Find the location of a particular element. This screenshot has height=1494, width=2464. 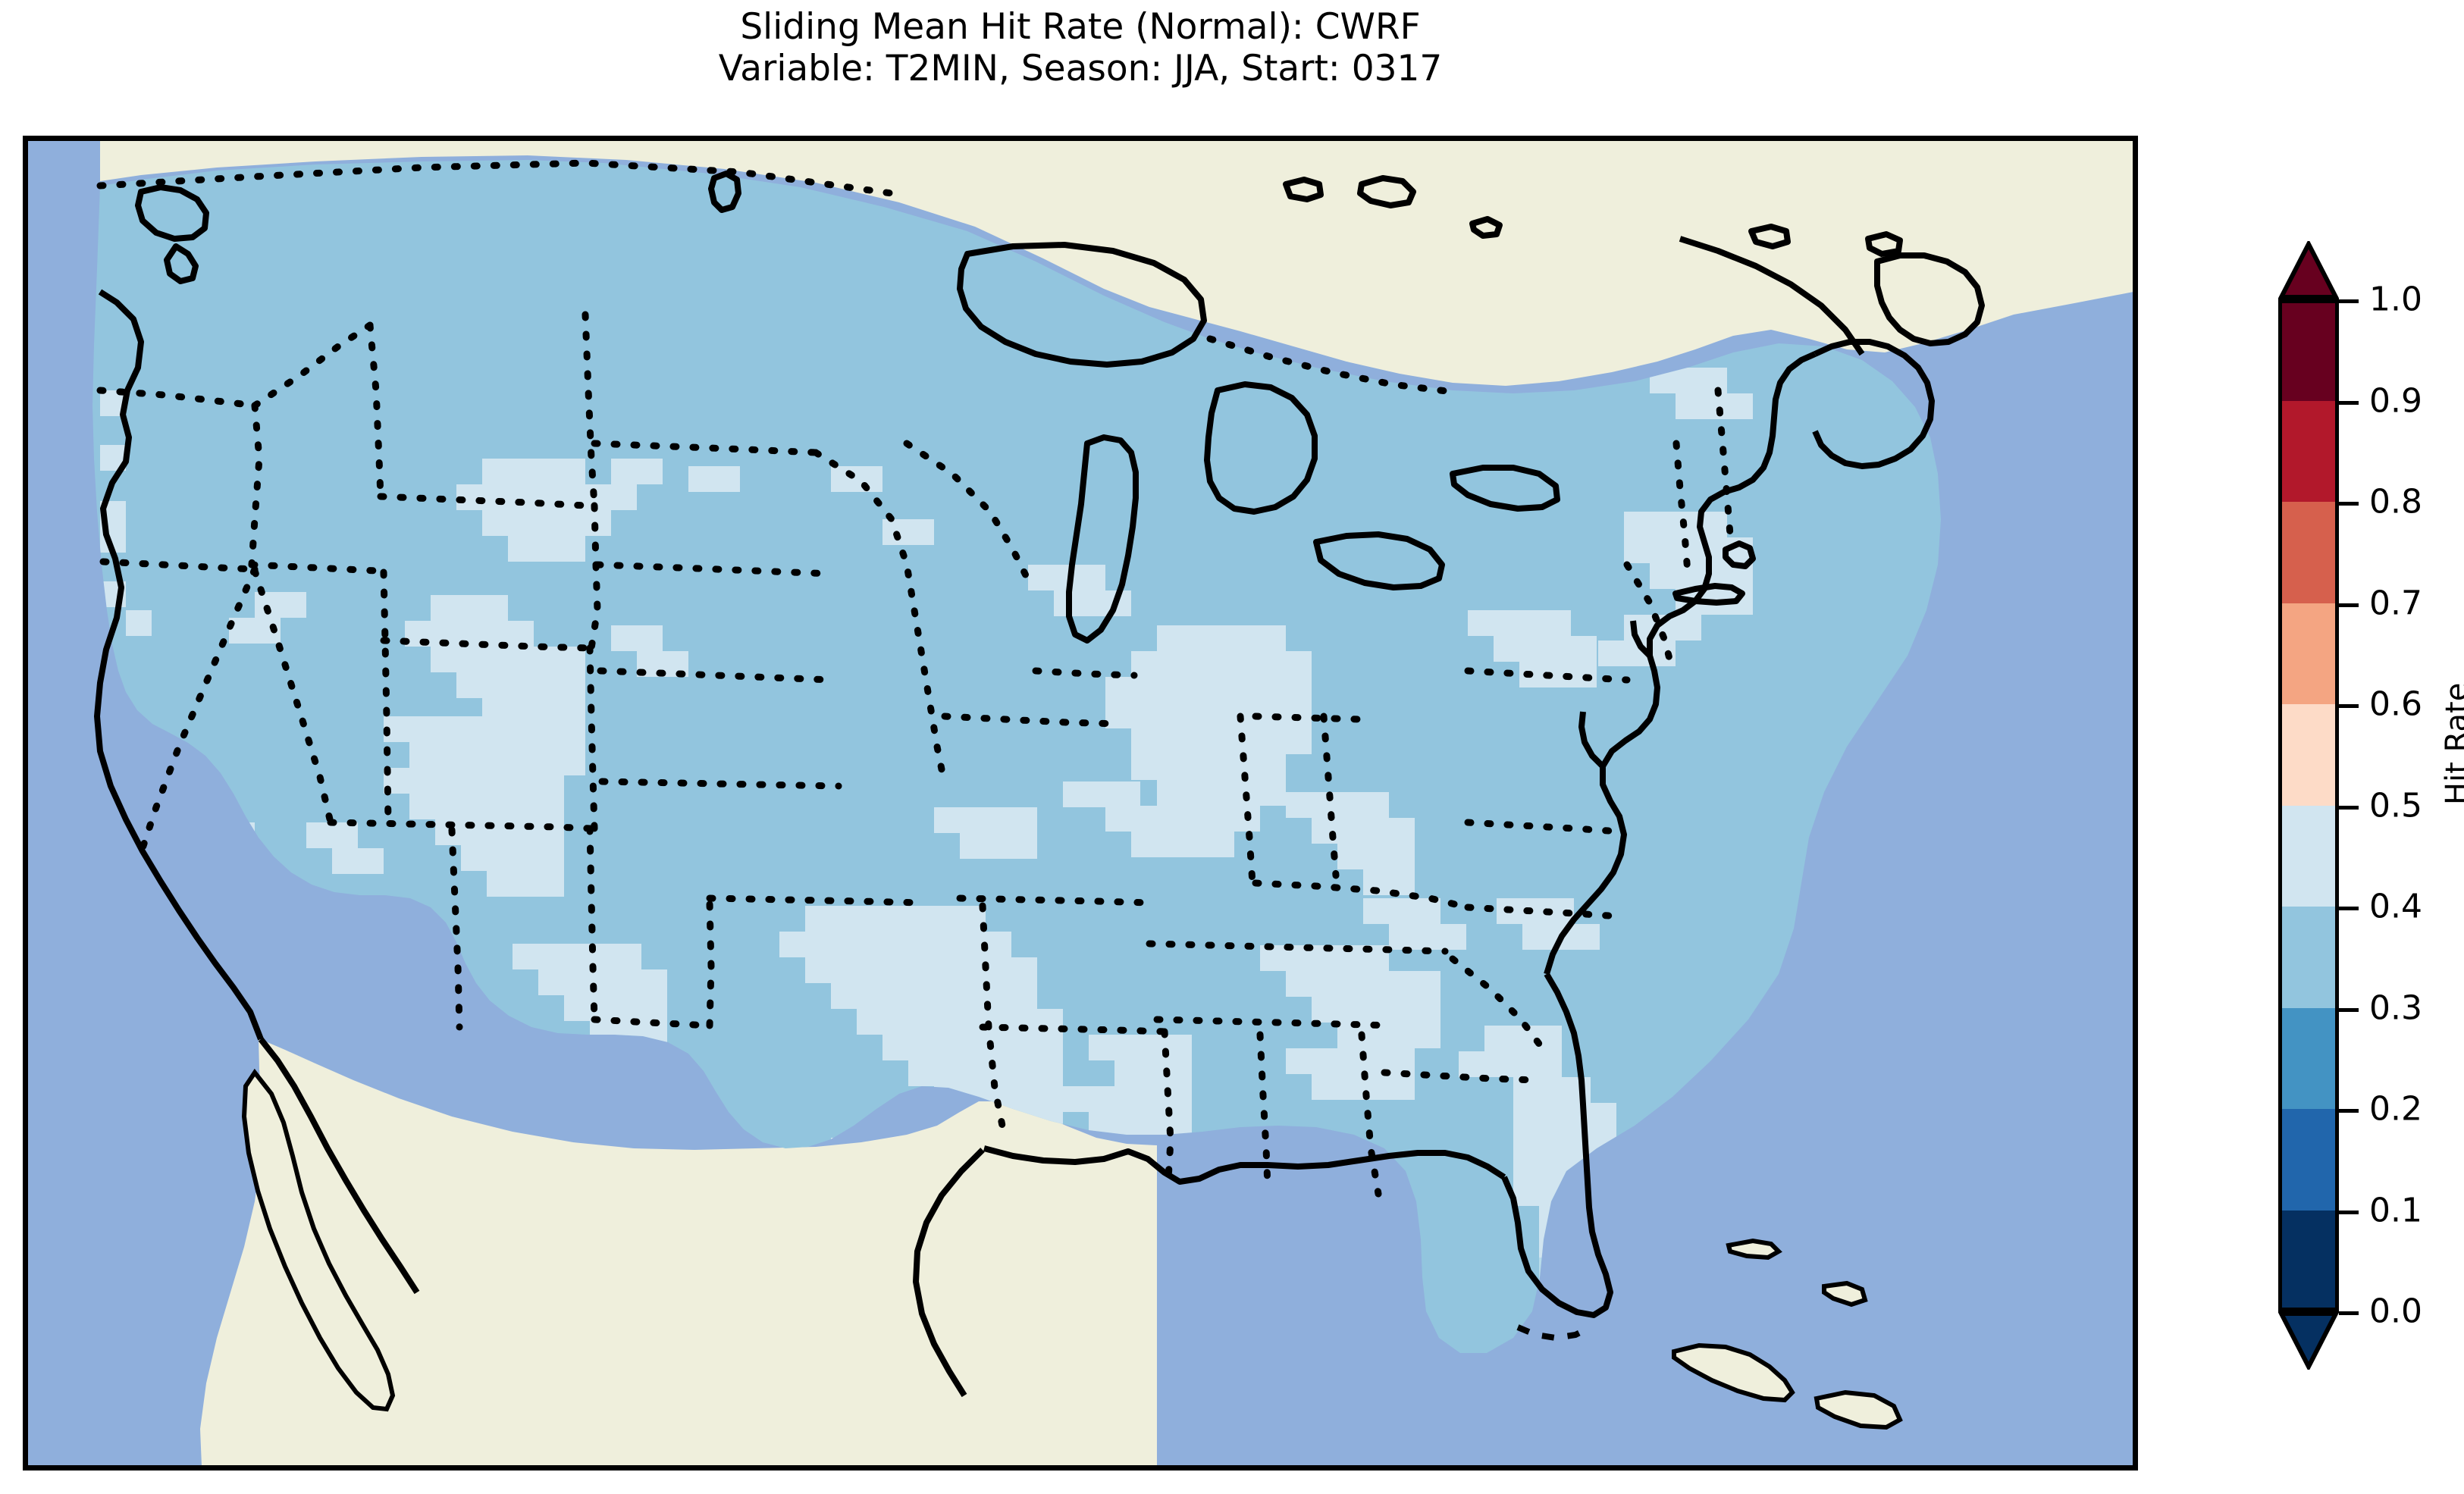

colorbar-band-0.0-0.1 is located at coordinates (2308, 1260).